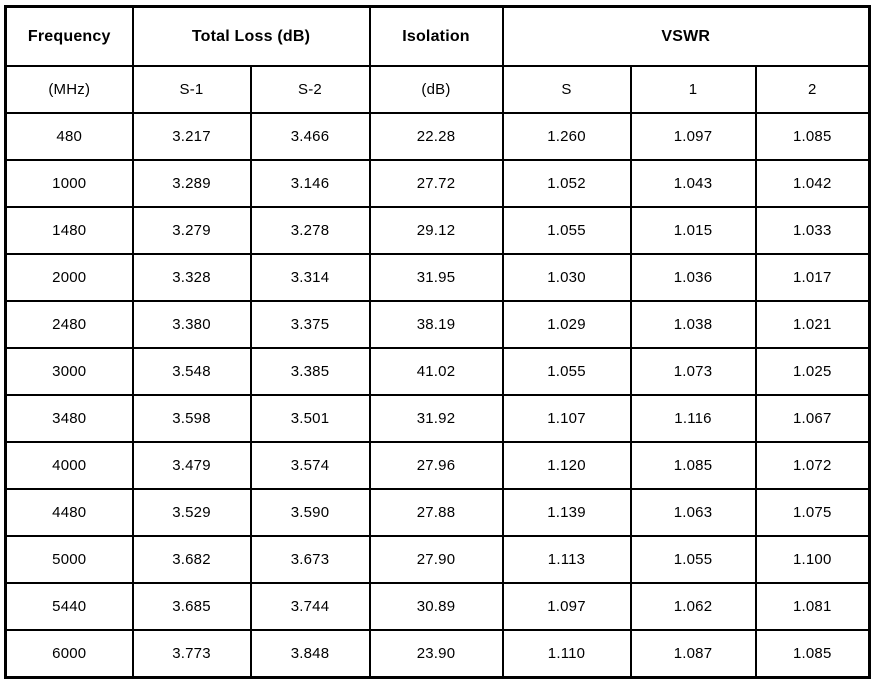  What do you see at coordinates (686, 36) in the screenshot?
I see `header-vswr: VSWR` at bounding box center [686, 36].